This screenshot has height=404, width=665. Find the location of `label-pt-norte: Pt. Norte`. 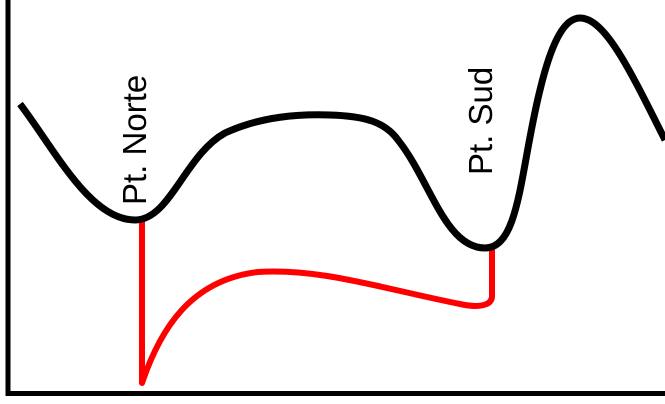

label-pt-norte: Pt. Norte is located at coordinates (134, 140).